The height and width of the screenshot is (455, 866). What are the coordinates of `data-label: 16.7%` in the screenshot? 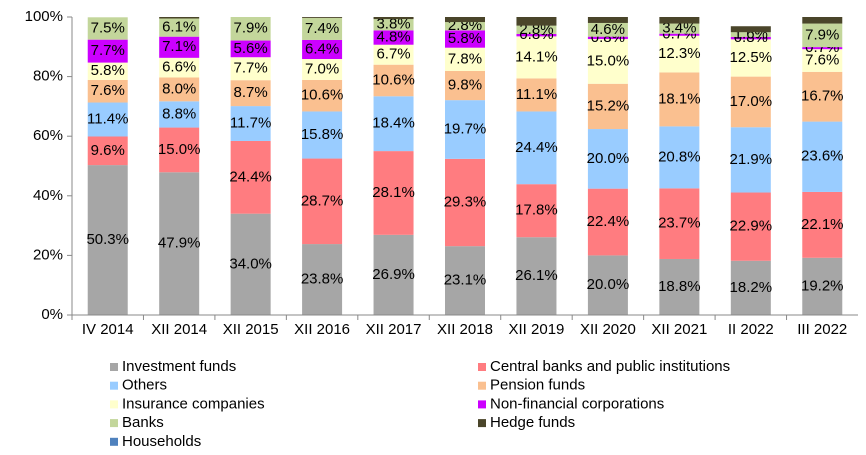 It's located at (822, 96).